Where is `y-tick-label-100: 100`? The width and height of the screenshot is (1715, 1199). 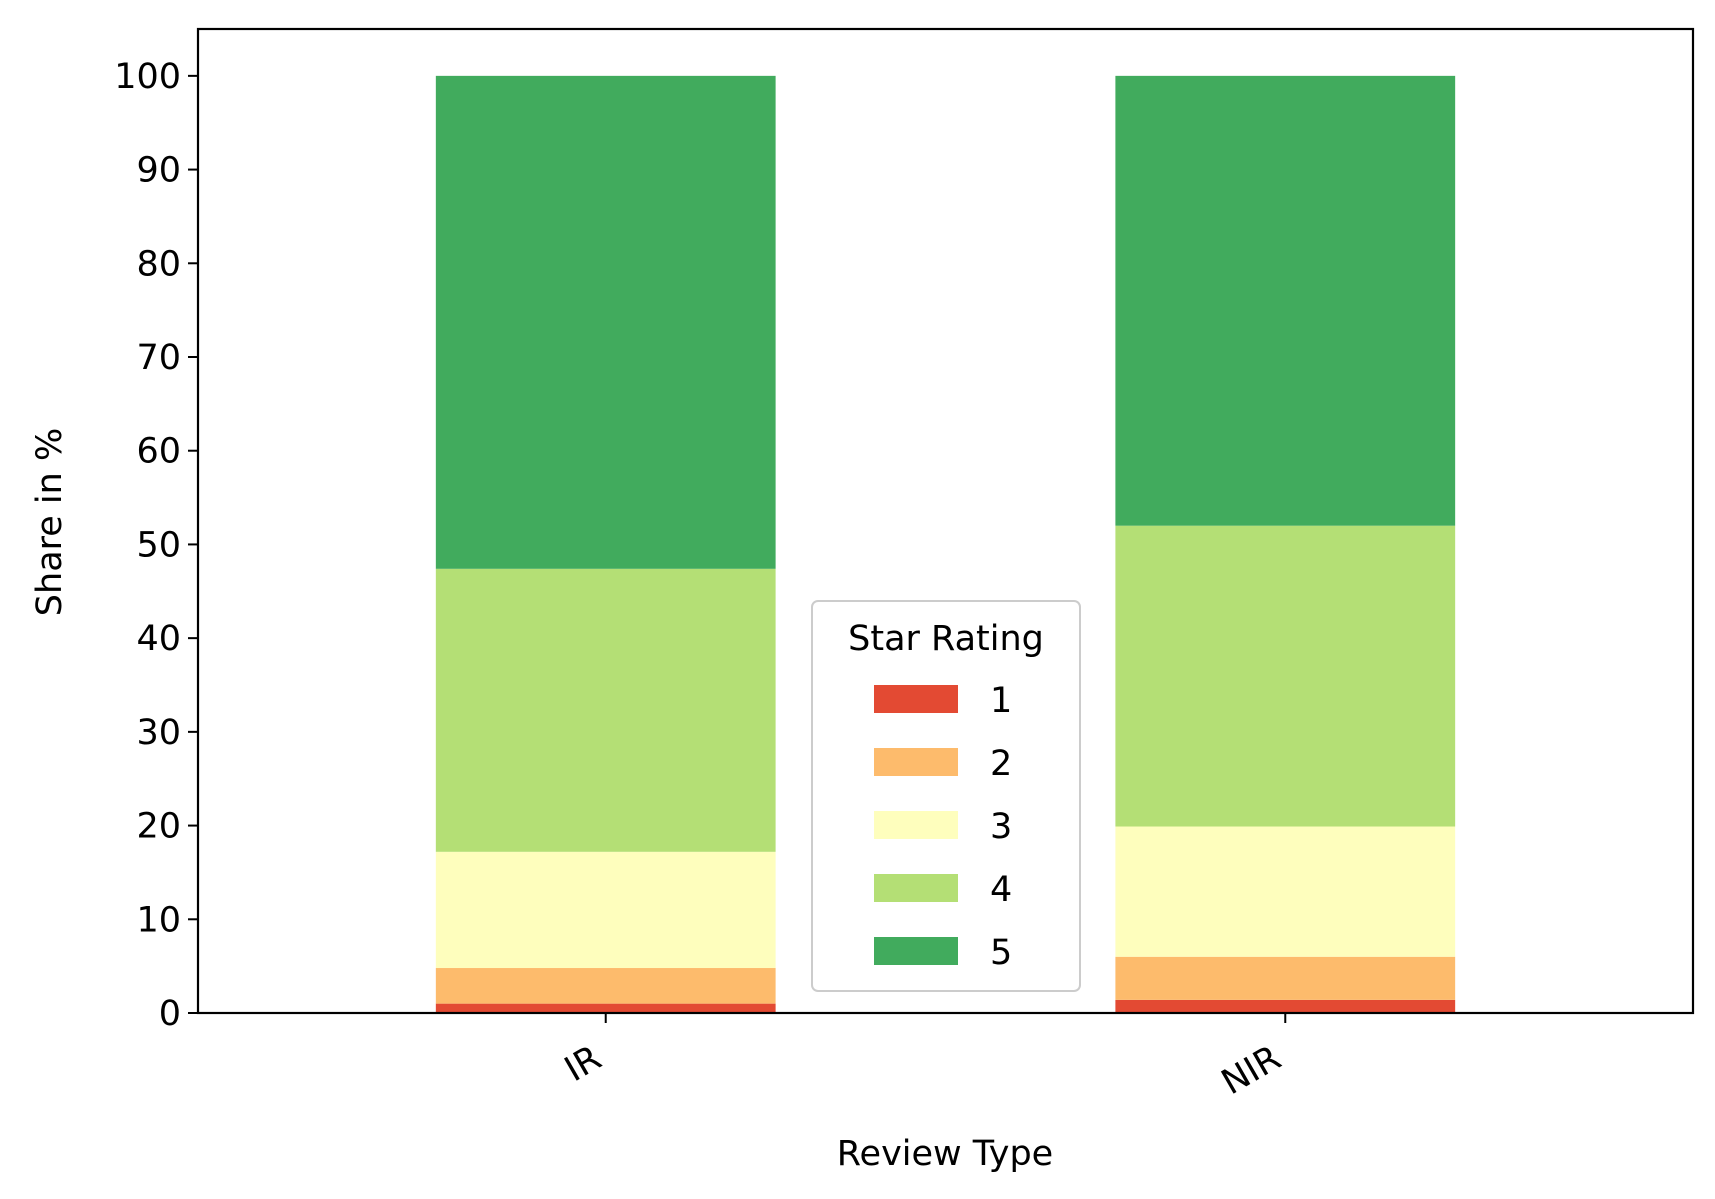 y-tick-label-100: 100 is located at coordinates (147, 77).